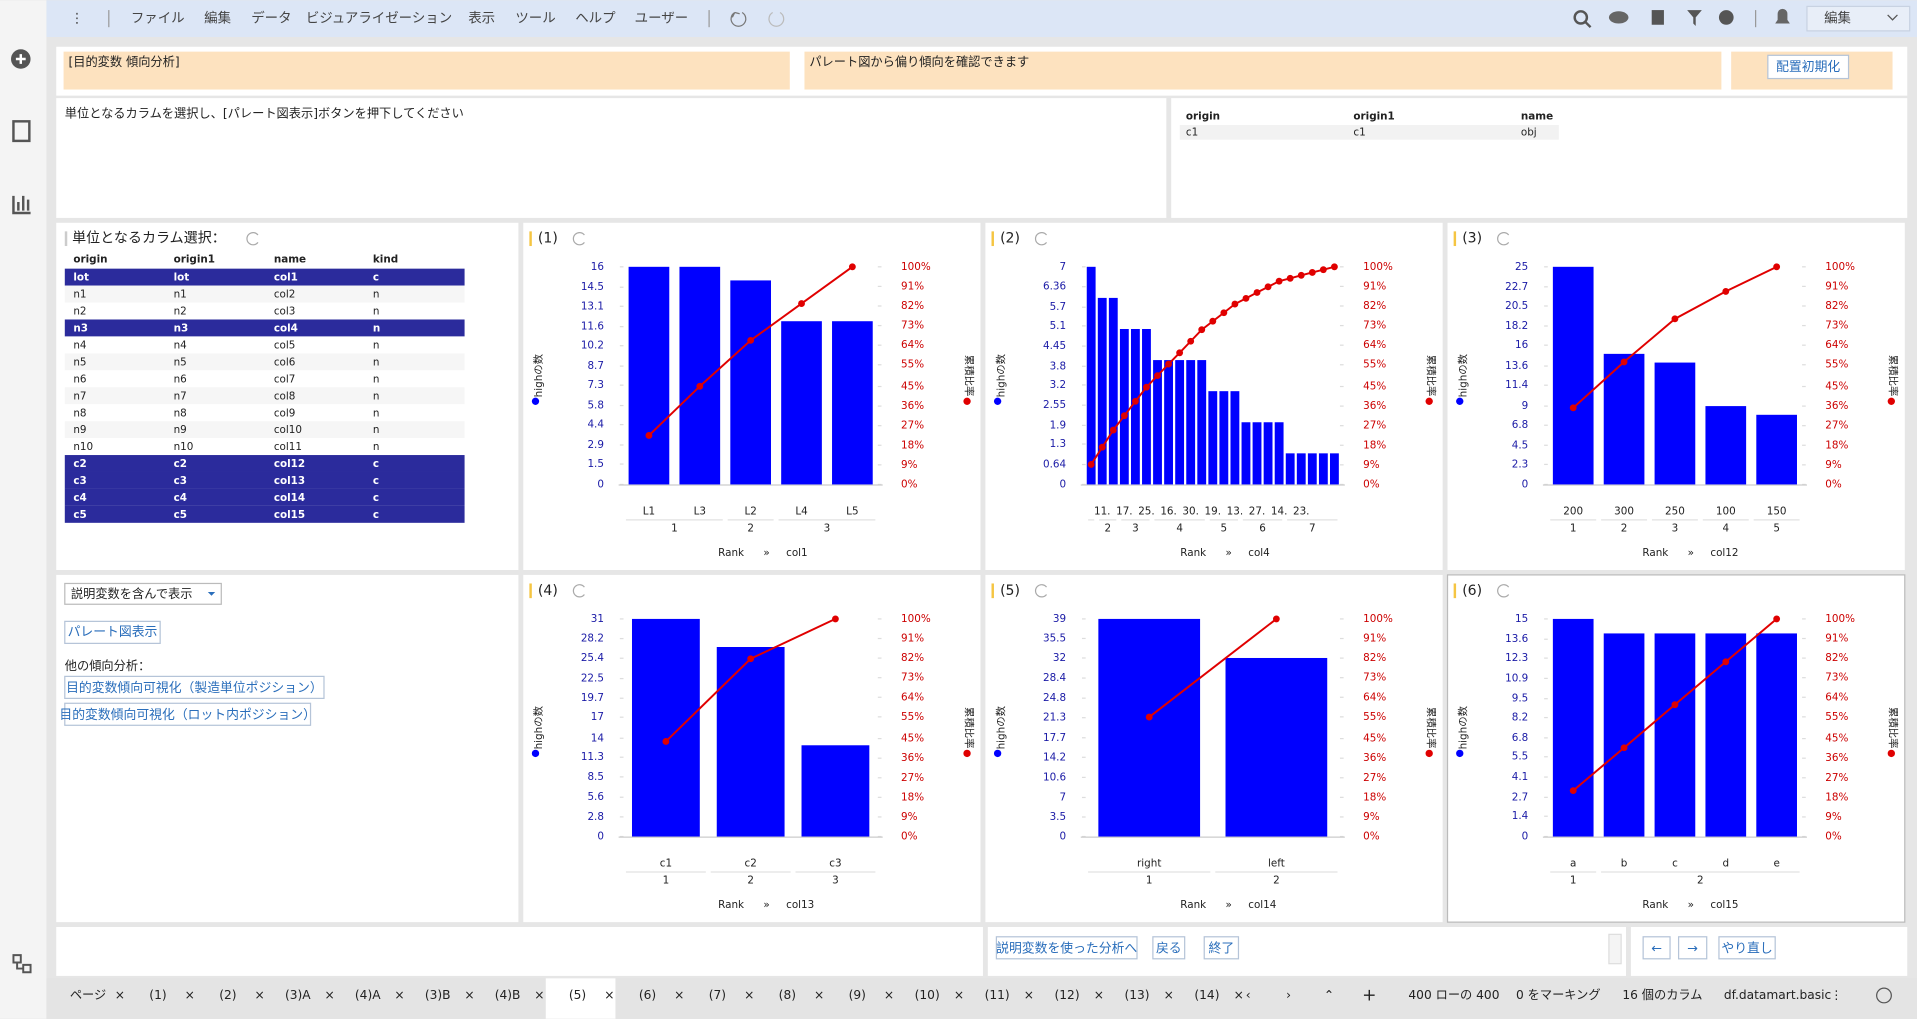 This screenshot has width=1917, height=1019. Describe the element at coordinates (717, 995) in the screenshot. I see `tab: (7)` at that location.